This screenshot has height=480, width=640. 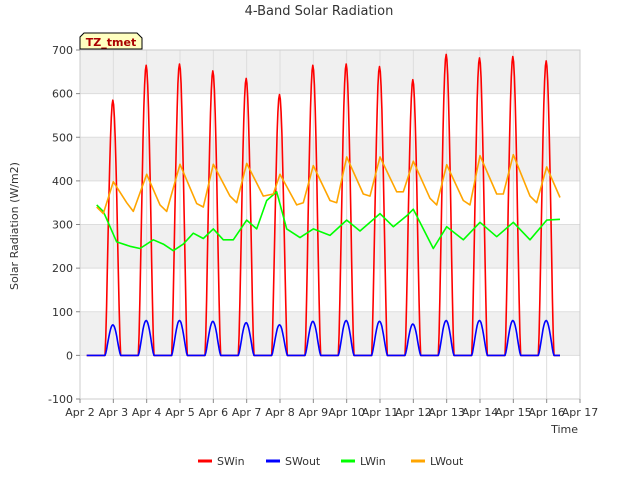 What do you see at coordinates (14, 226) in the screenshot?
I see `y-axis-label: Solar Radiation (W/m2)` at bounding box center [14, 226].